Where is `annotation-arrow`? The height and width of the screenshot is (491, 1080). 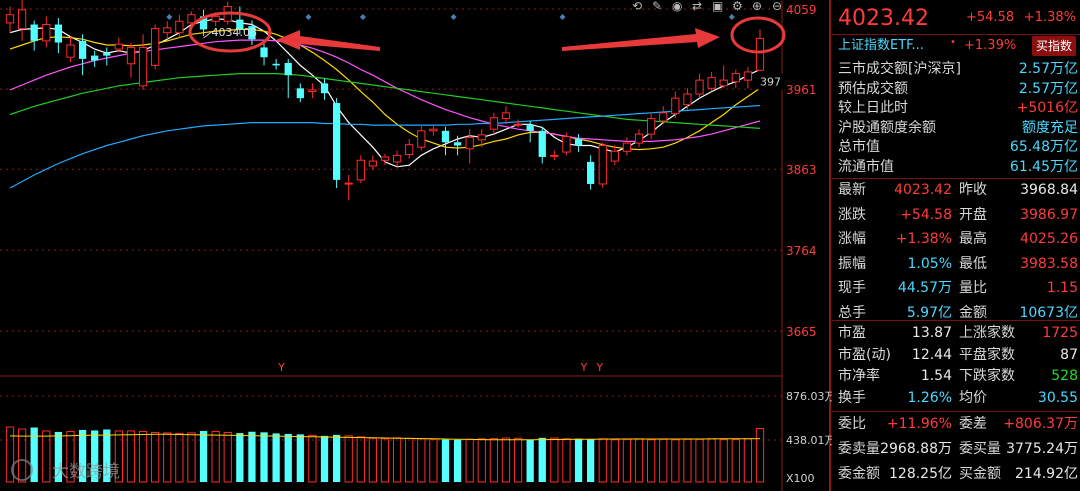 annotation-arrow is located at coordinates (328, 40).